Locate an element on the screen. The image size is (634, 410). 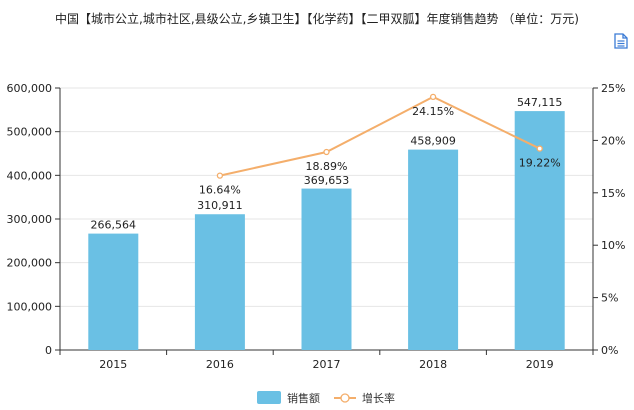
growth-value-label: 18.89% is located at coordinates (327, 166).